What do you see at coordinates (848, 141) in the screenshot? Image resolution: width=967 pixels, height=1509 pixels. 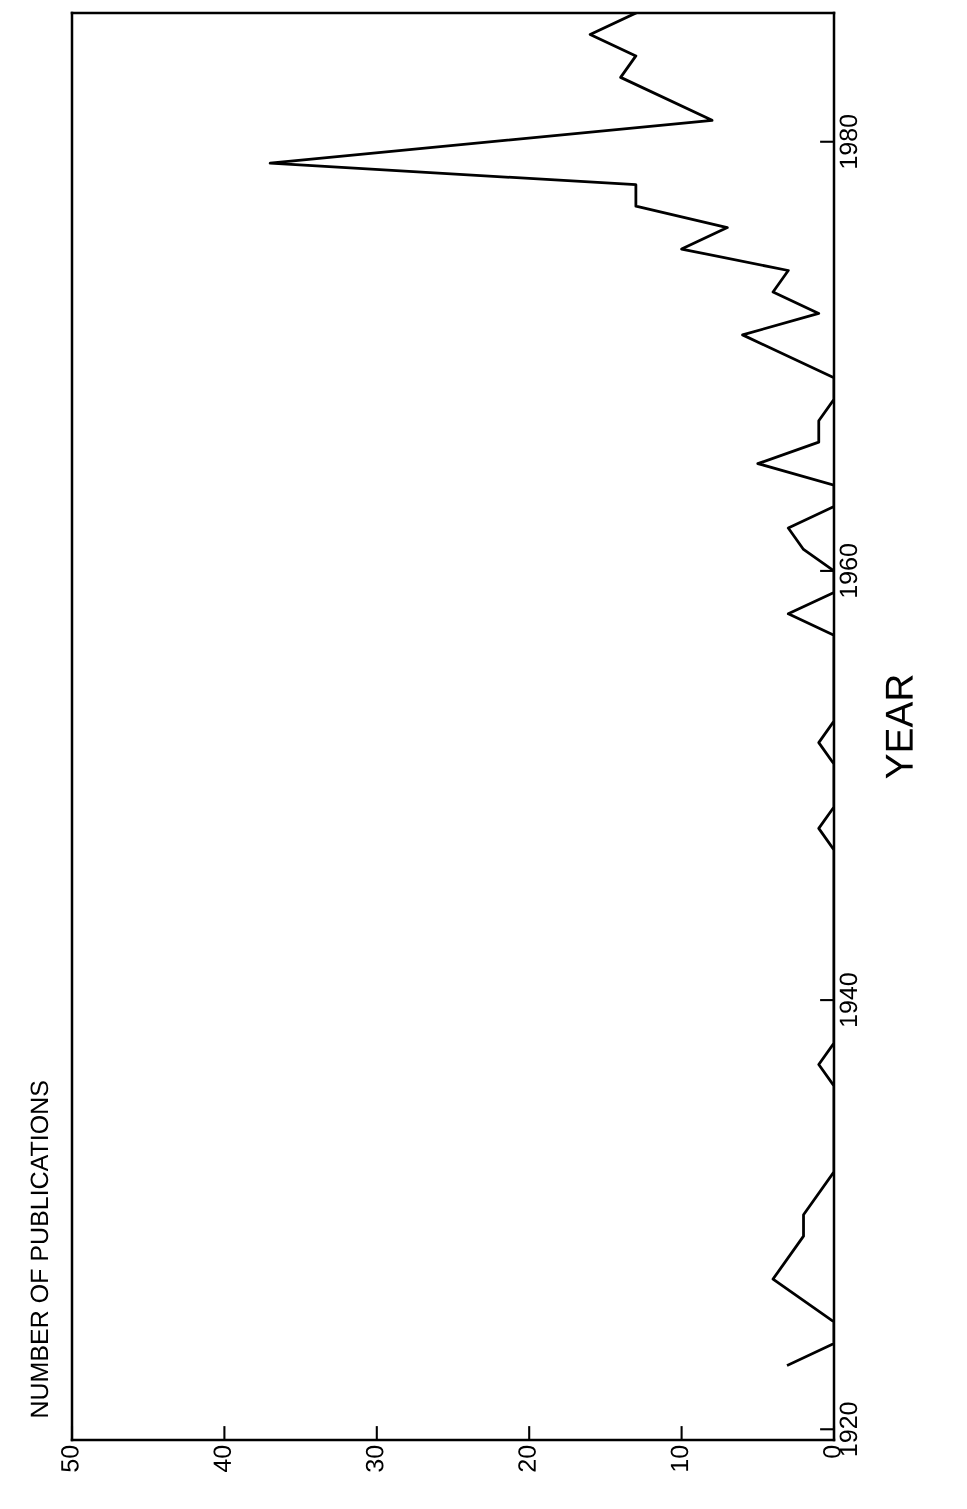 I see `y-tick-label: 1980` at bounding box center [848, 141].